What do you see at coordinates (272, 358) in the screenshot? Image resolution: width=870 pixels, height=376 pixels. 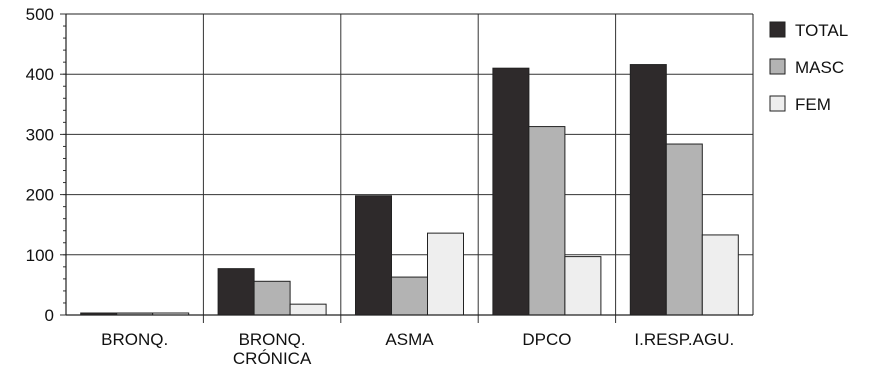 I see `category-label: CRÓNICA` at bounding box center [272, 358].